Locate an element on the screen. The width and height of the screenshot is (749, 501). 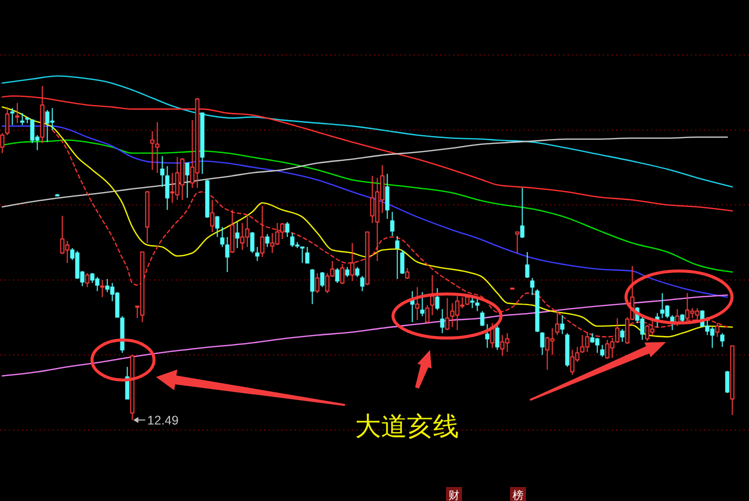
annotation: 12.49 is located at coordinates (163, 421).